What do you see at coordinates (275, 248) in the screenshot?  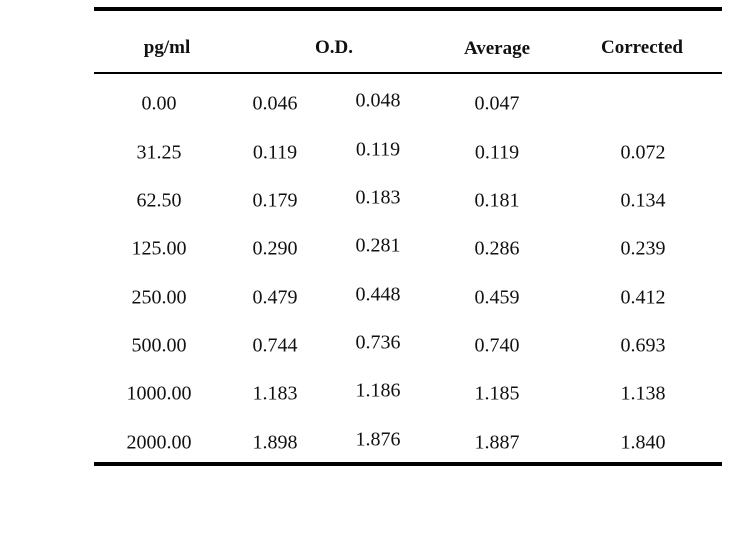 I see `cell-od1: 0.290` at bounding box center [275, 248].